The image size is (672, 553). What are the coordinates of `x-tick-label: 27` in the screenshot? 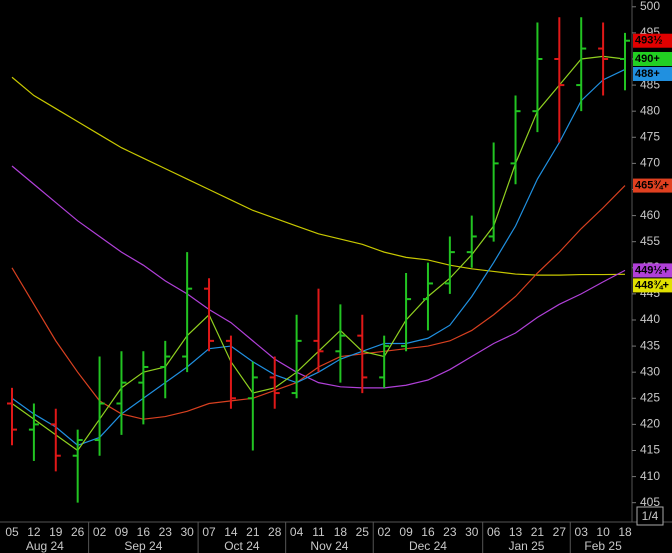 It's located at (560, 532).